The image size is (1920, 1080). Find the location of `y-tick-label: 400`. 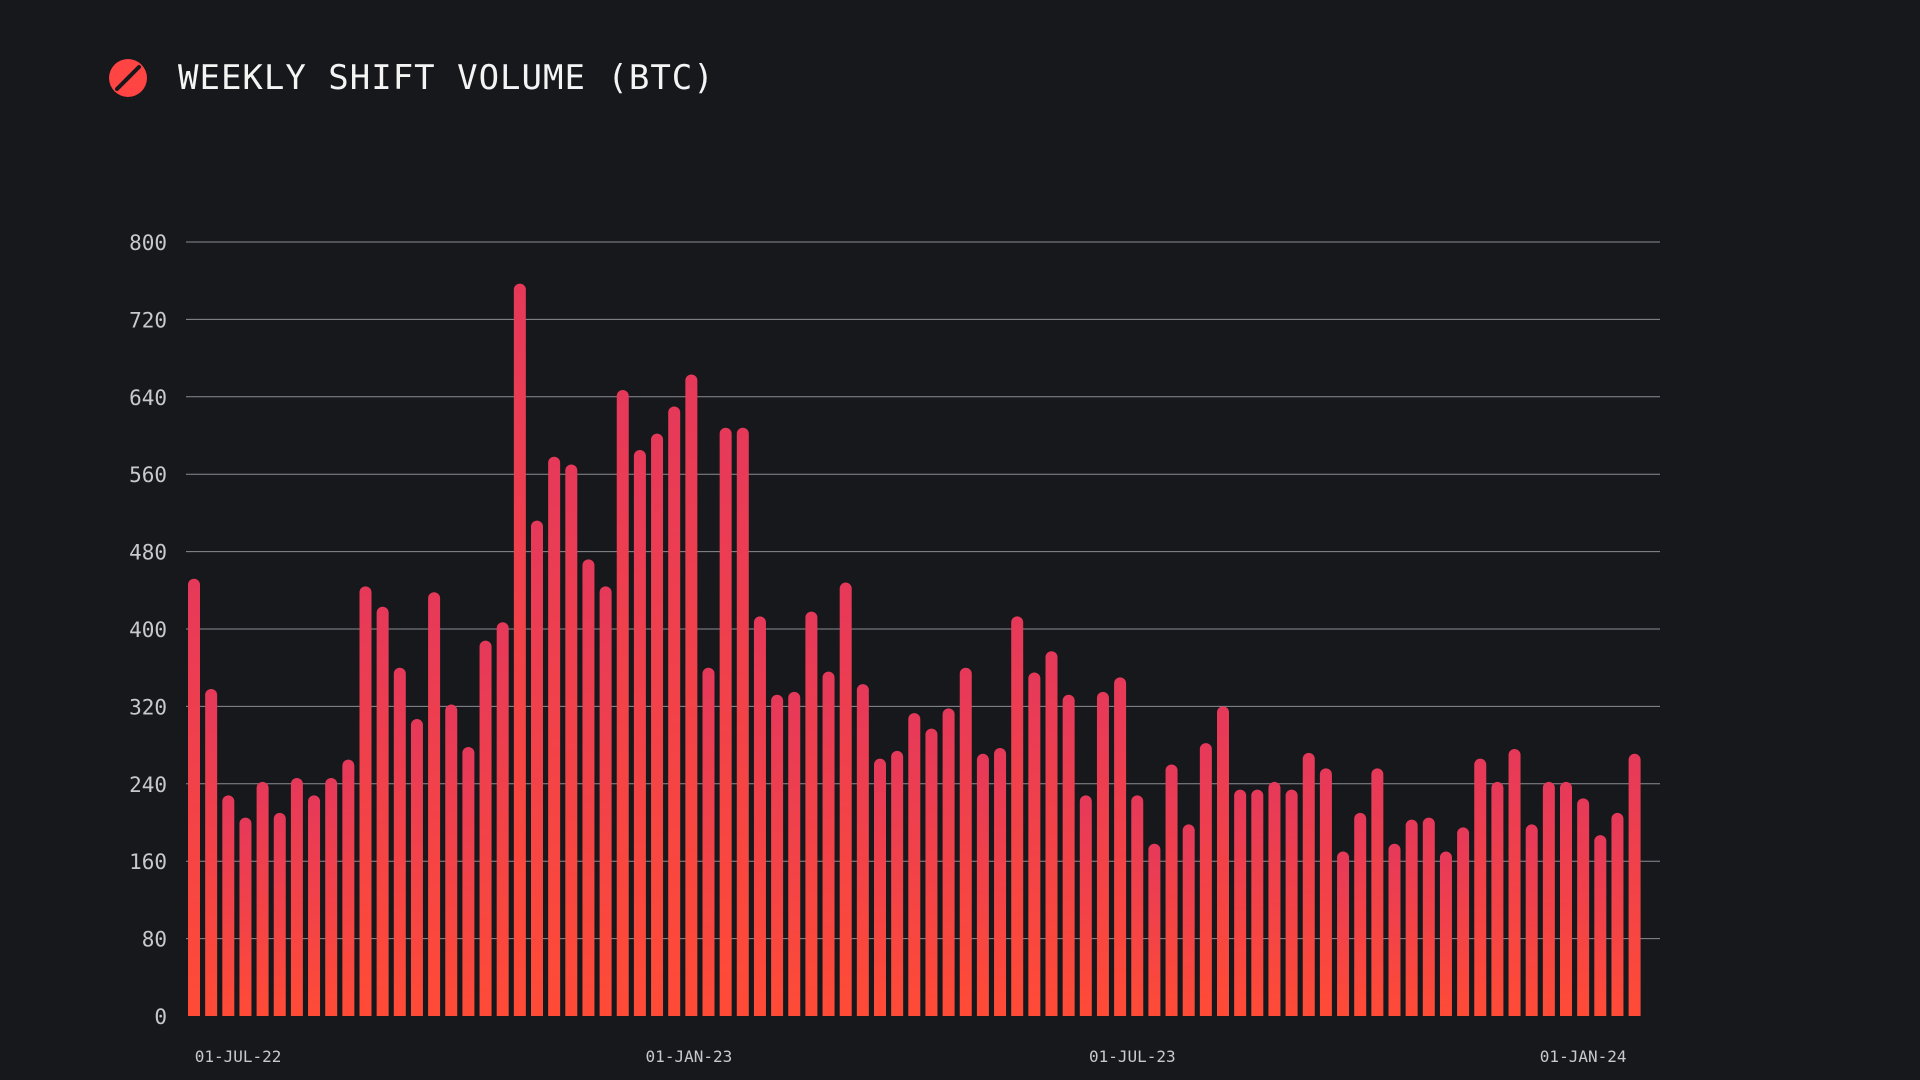

y-tick-label: 400 is located at coordinates (148, 630).